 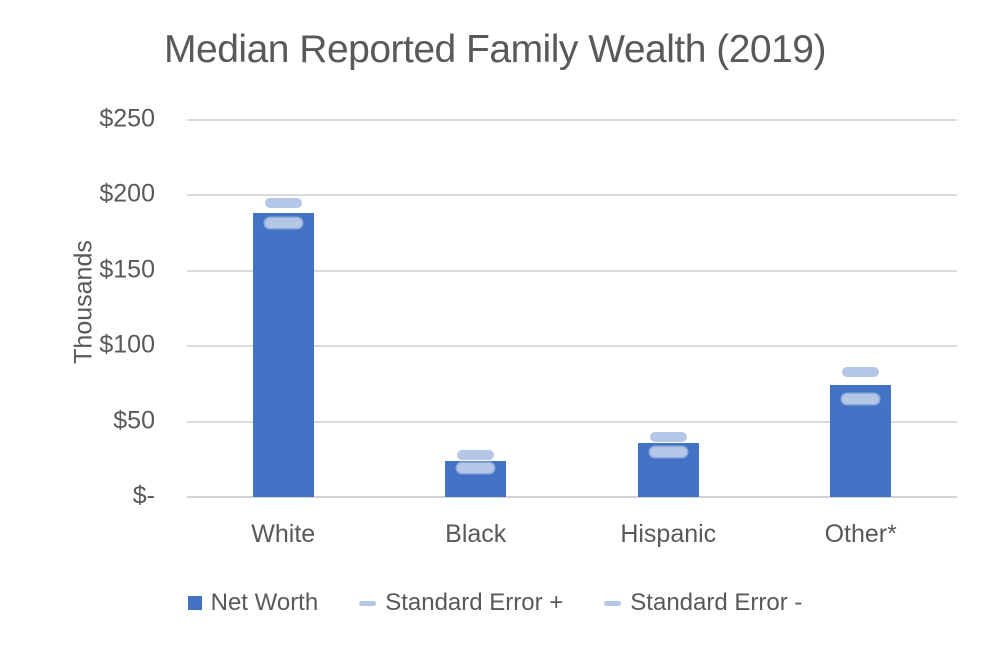 I want to click on se-plus-marker-white, so click(x=283, y=202).